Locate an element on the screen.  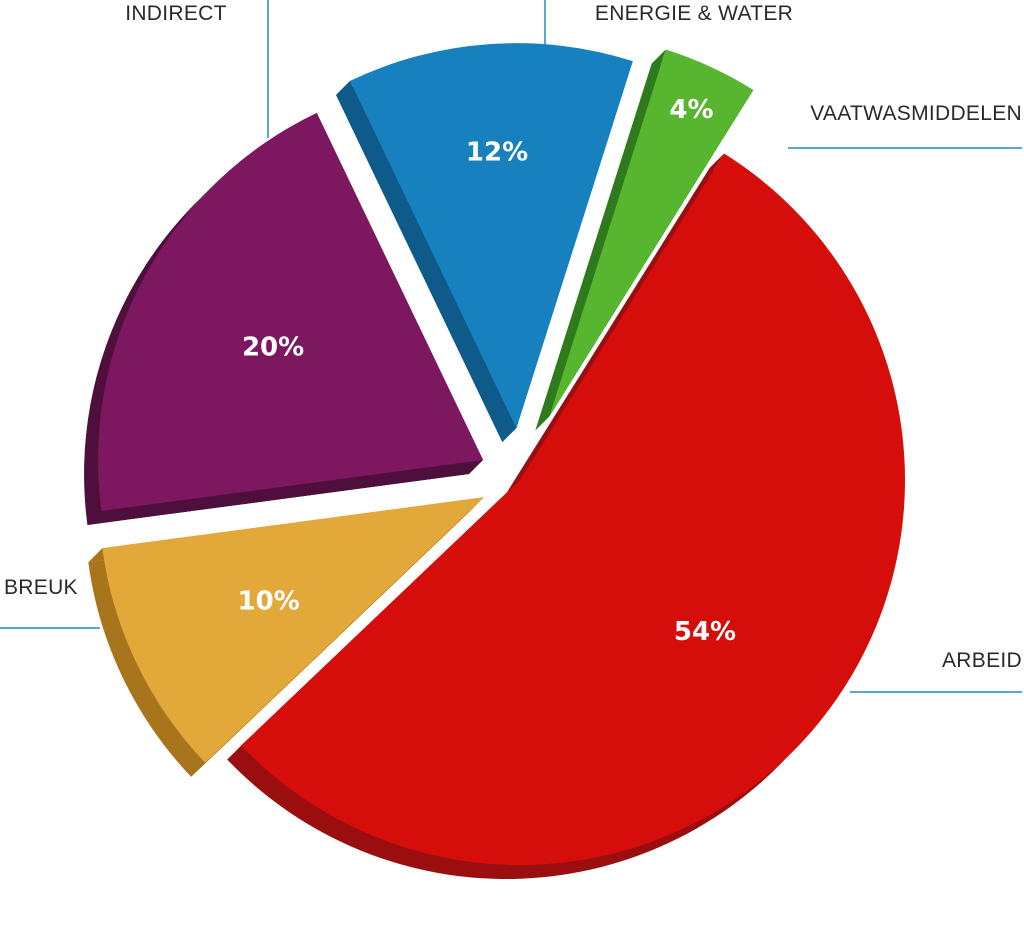
value-label-energie-water: 12% is located at coordinates (497, 153).